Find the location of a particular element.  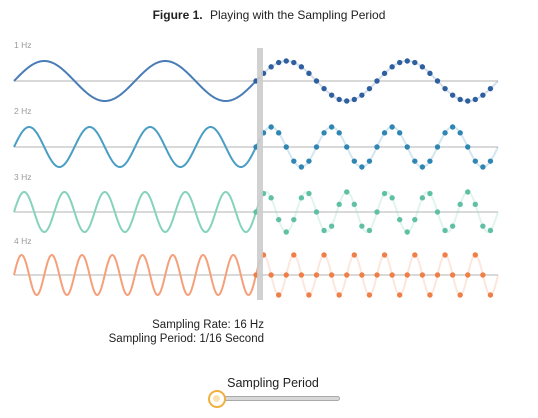

figure-caption: Playing with the Sampling Period is located at coordinates (297, 15).